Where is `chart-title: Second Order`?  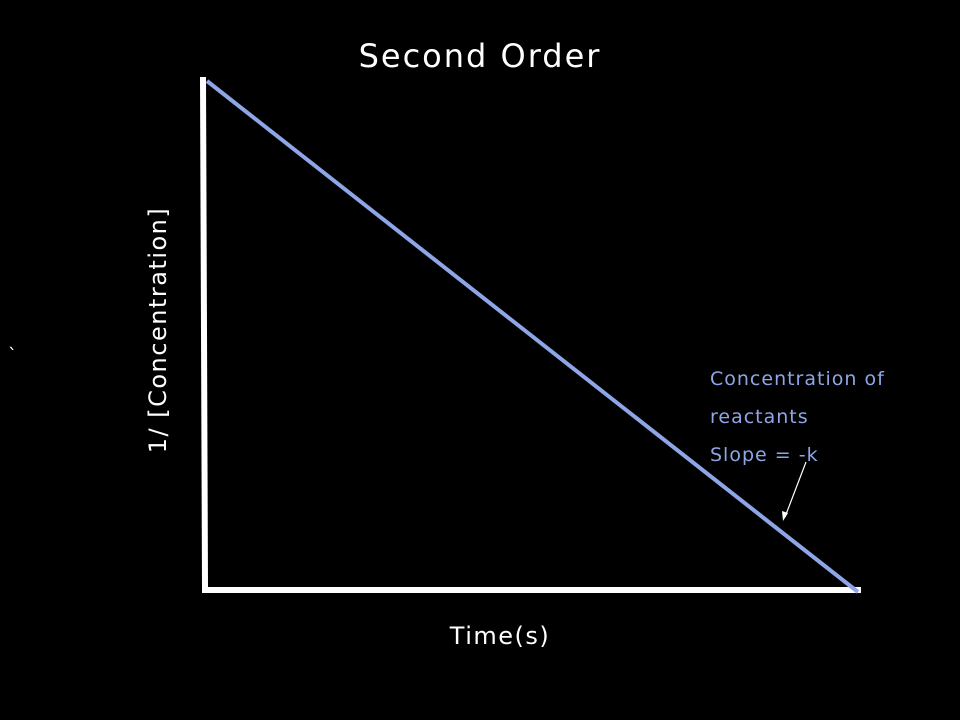
chart-title: Second Order is located at coordinates (480, 56).